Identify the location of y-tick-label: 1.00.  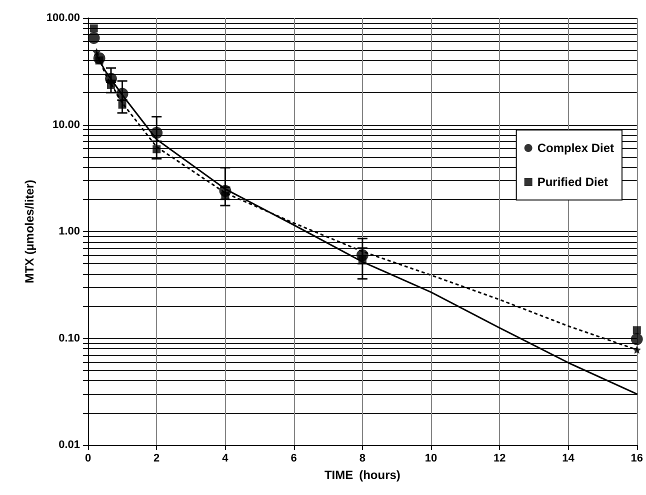
(69, 232).